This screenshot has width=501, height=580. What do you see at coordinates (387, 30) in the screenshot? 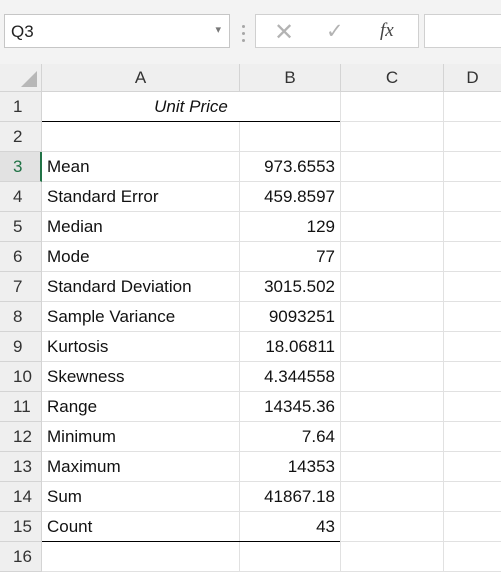
I see `insert-function-icon: fx` at bounding box center [387, 30].